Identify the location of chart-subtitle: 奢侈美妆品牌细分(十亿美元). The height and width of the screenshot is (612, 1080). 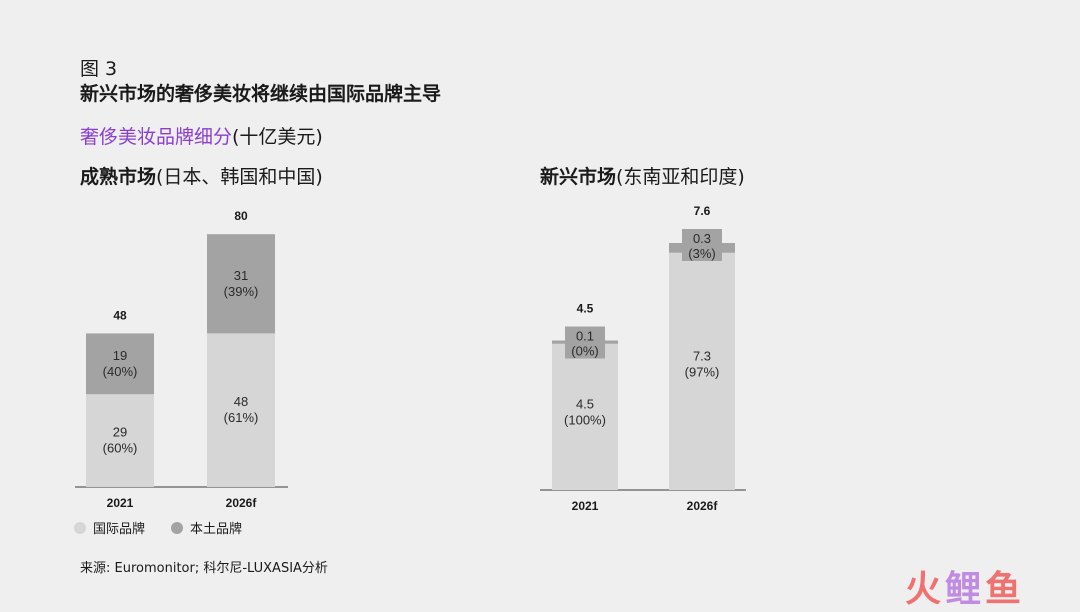
(201, 135).